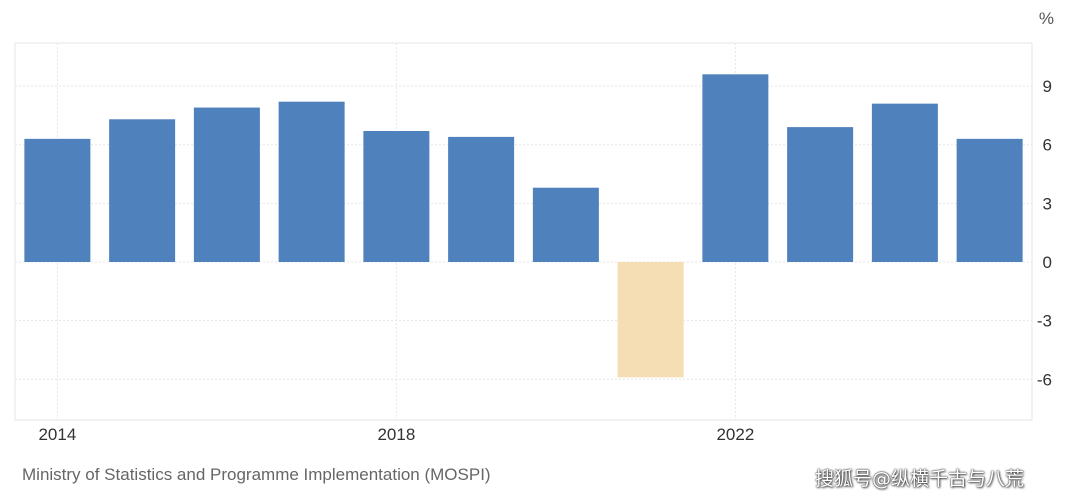 This screenshot has width=1073, height=500. I want to click on bar-2015, so click(142, 190).